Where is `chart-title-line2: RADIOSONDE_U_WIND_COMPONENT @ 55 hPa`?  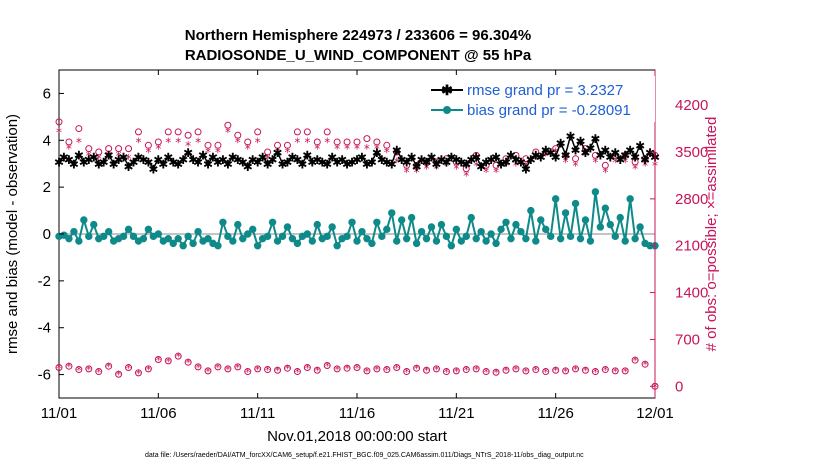 chart-title-line2: RADIOSONDE_U_WIND_COMPONENT @ 55 hPa is located at coordinates (358, 55).